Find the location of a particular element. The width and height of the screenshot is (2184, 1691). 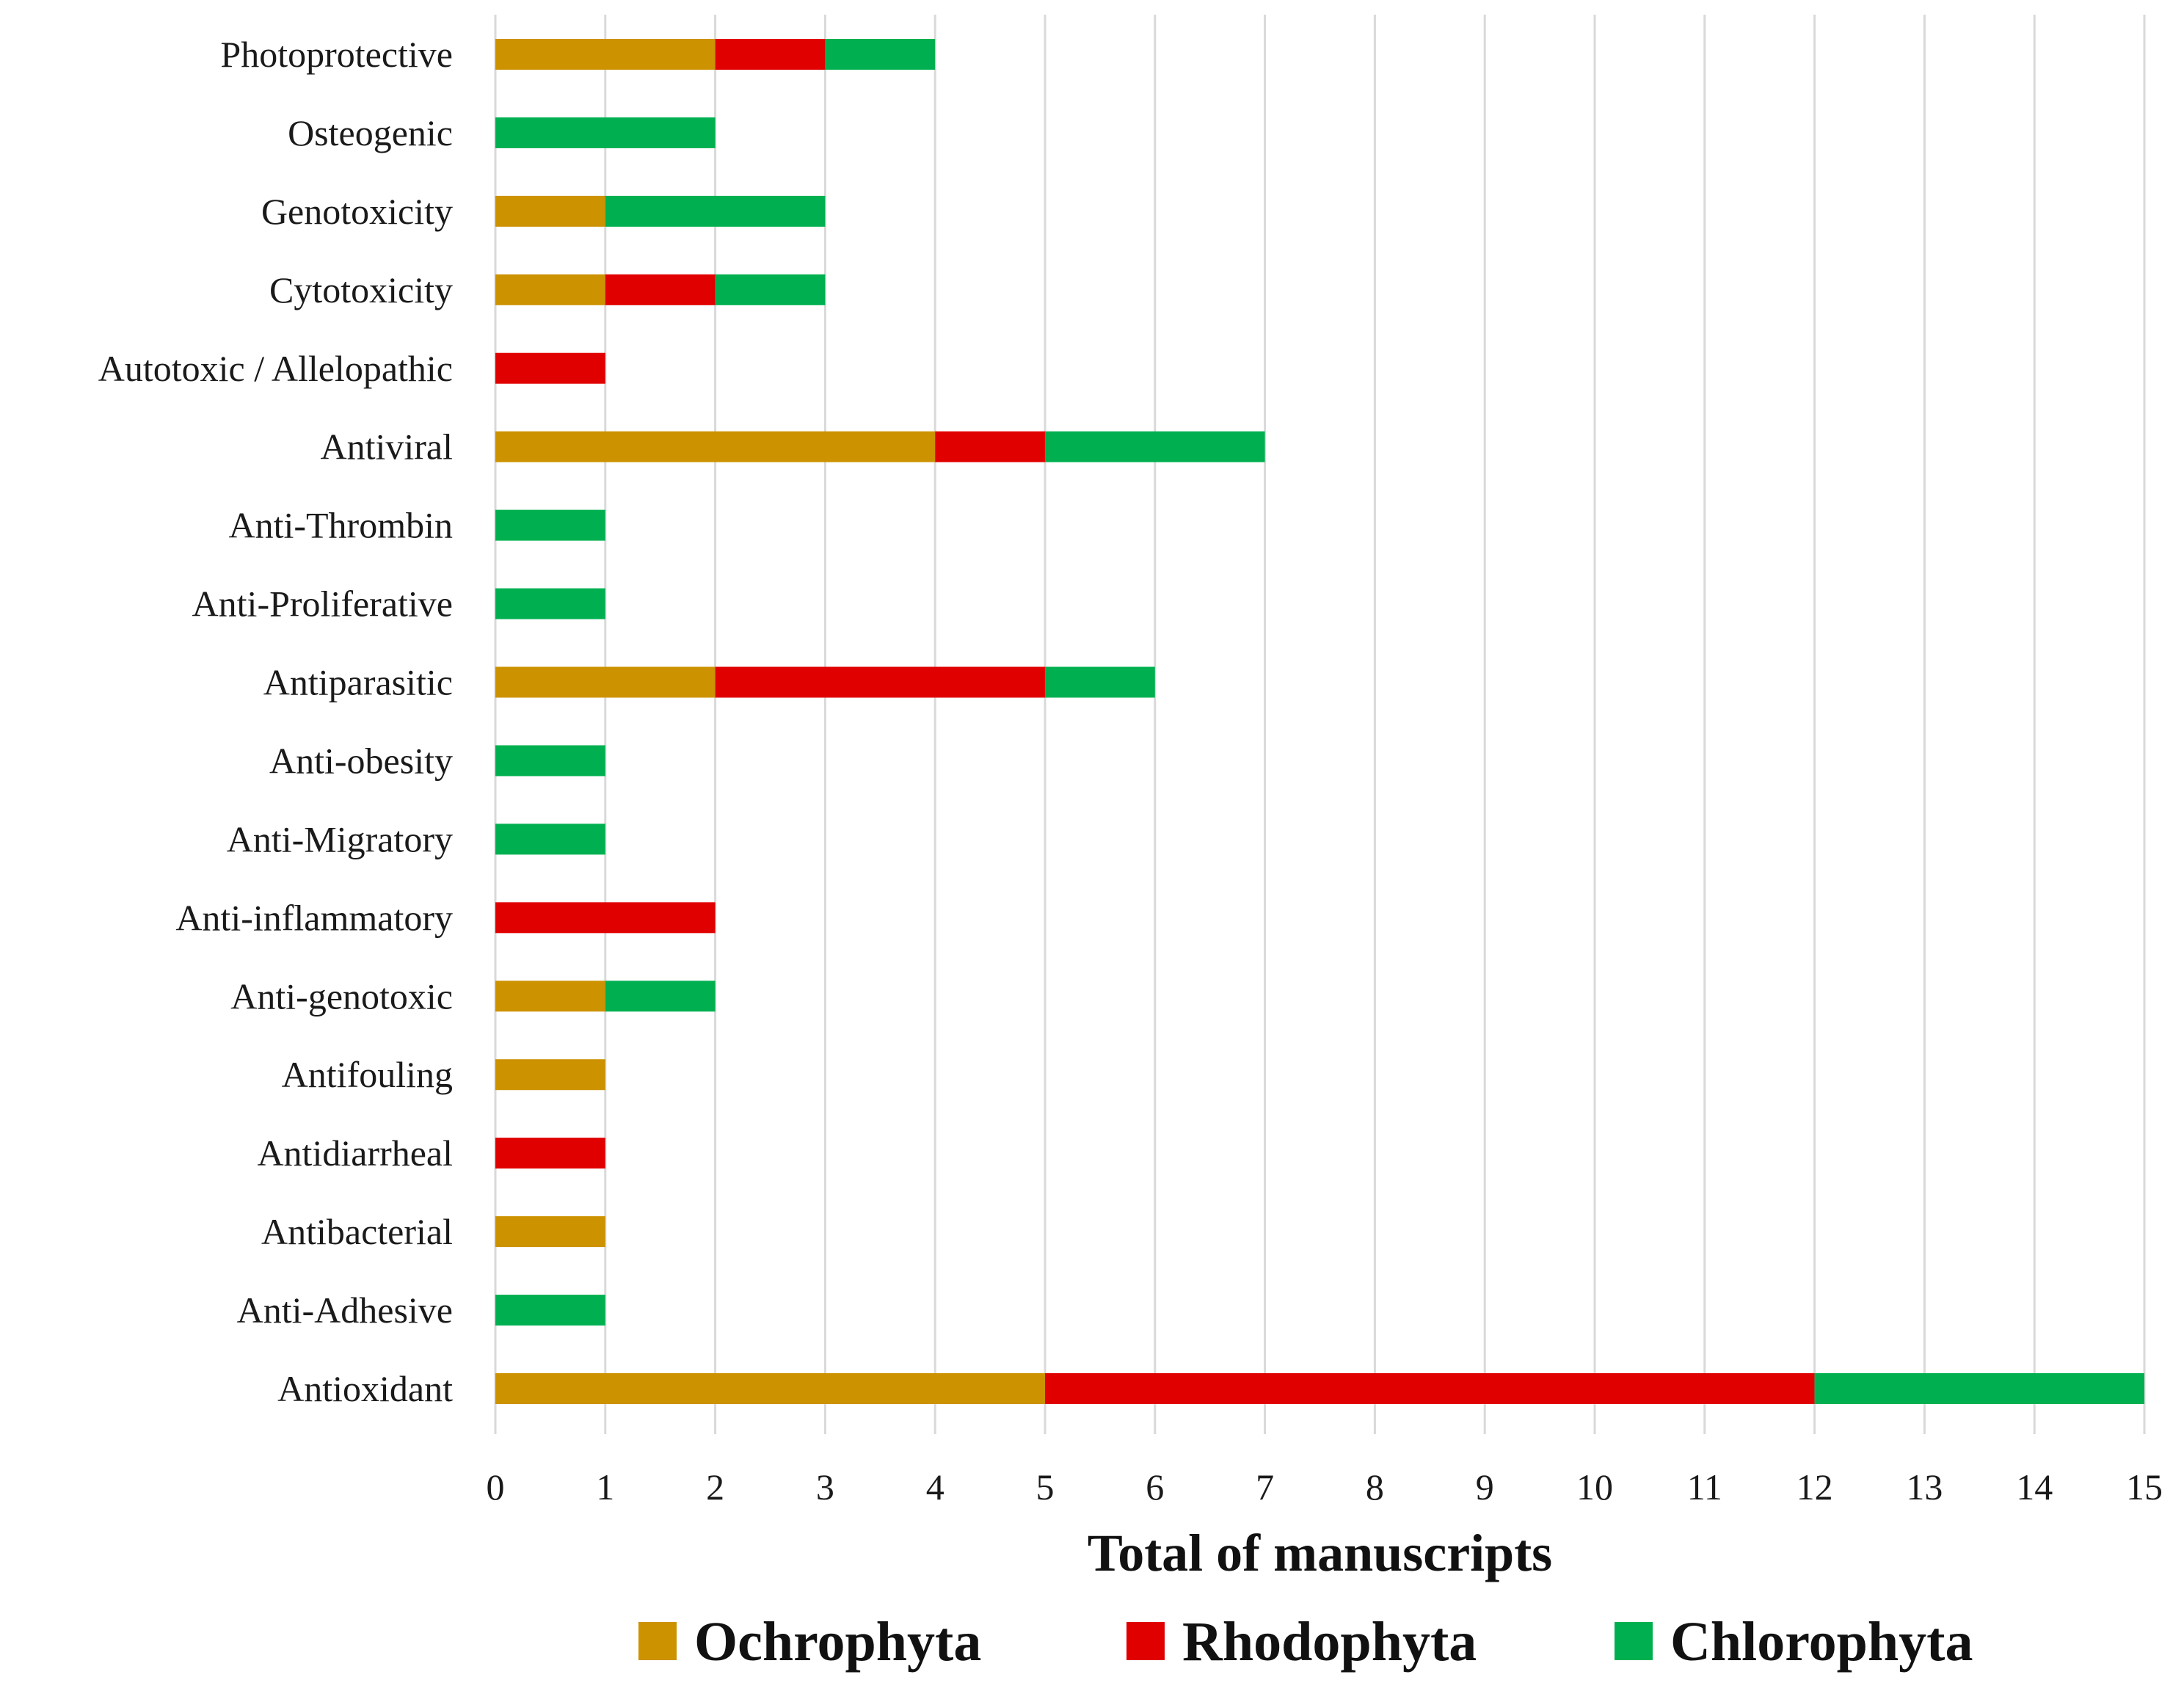

bar-chlorophyta-antiviral is located at coordinates (1155, 446).